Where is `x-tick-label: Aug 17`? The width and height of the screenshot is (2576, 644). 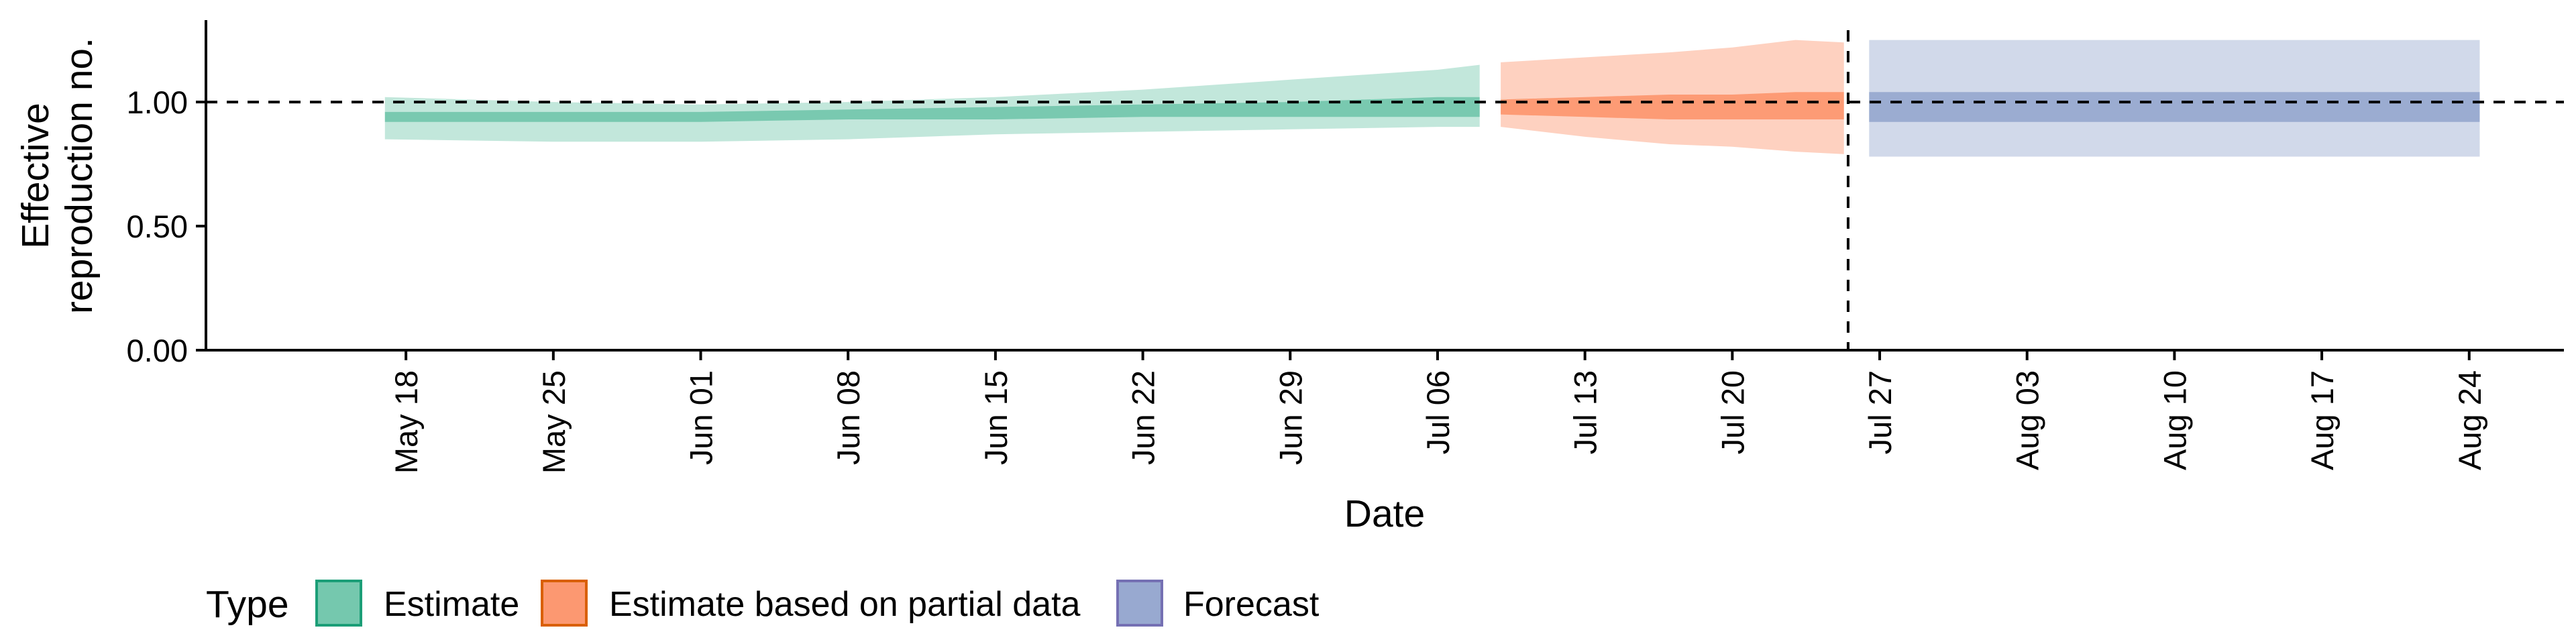
x-tick-label: Aug 17 is located at coordinates (2322, 420).